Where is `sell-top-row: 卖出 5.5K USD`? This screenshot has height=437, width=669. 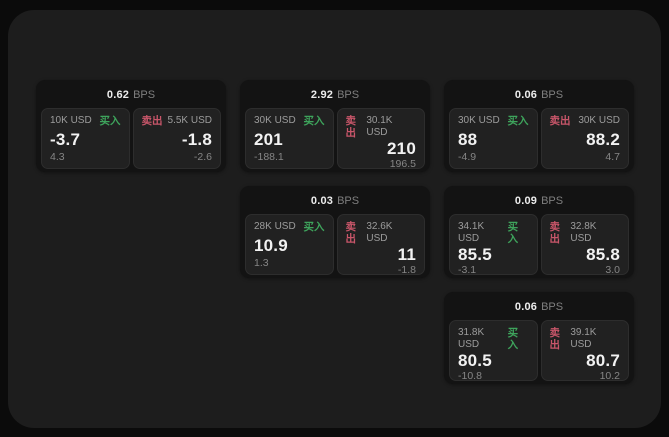
sell-top-row: 卖出 5.5K USD is located at coordinates (177, 121).